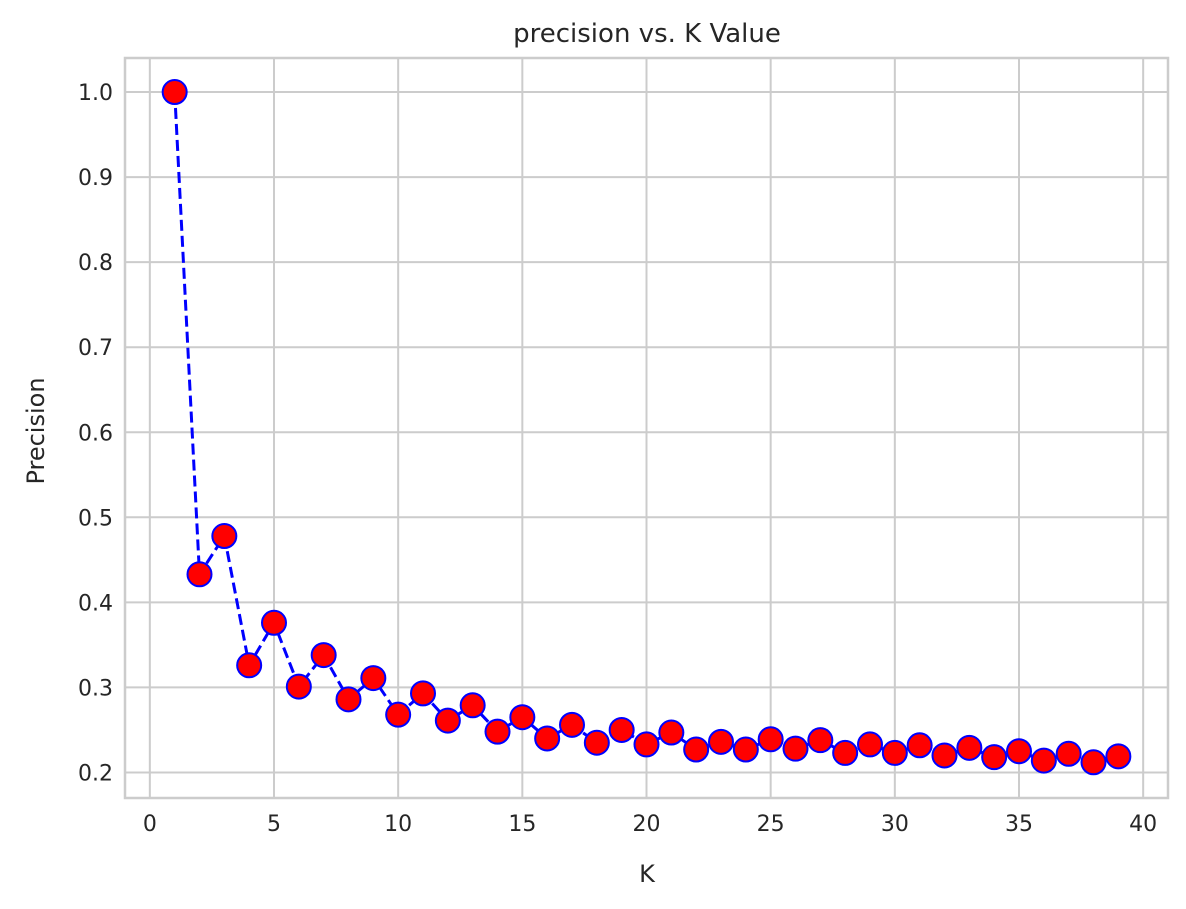 Image resolution: width=1186 pixels, height=909 pixels. What do you see at coordinates (647, 824) in the screenshot?
I see `x-tick-label: 20` at bounding box center [647, 824].